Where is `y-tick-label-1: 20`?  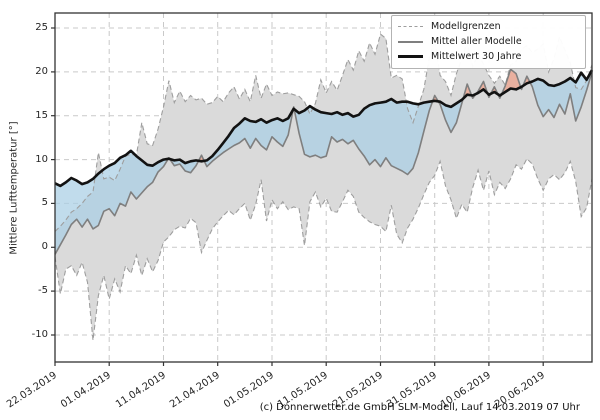 y-tick-label-1: 20 is located at coordinates (41, 71).